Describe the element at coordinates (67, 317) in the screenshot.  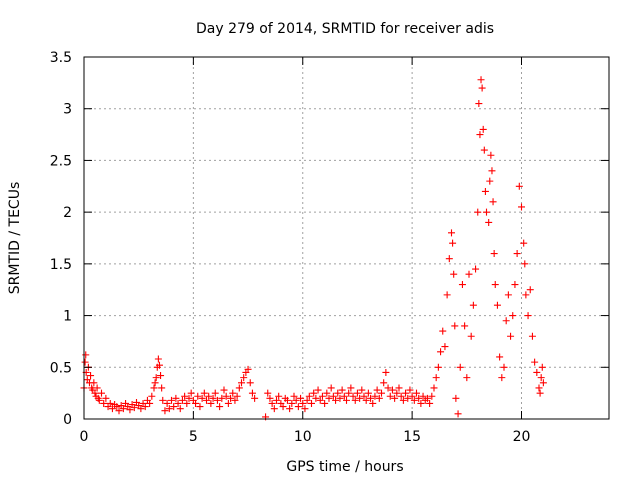
I see `y-tick-label: 1` at that location.